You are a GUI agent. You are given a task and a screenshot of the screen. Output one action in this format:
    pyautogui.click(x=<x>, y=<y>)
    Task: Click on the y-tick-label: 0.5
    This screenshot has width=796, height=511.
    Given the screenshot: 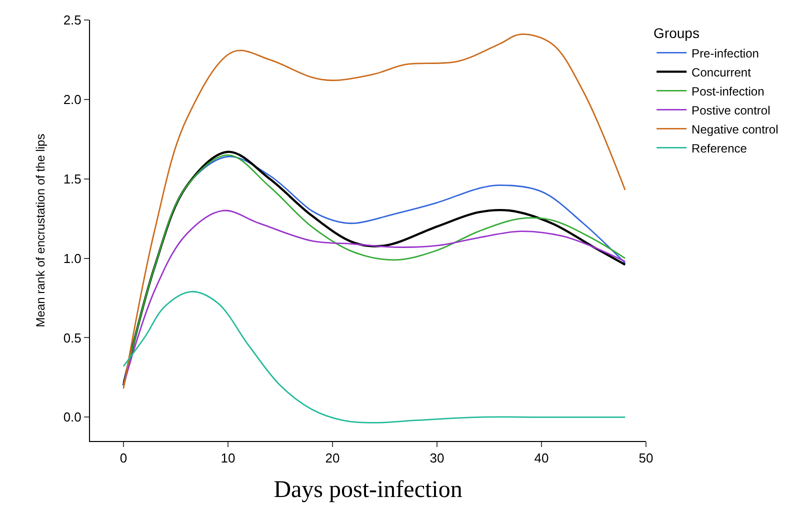 What is the action you would take?
    pyautogui.click(x=72, y=338)
    